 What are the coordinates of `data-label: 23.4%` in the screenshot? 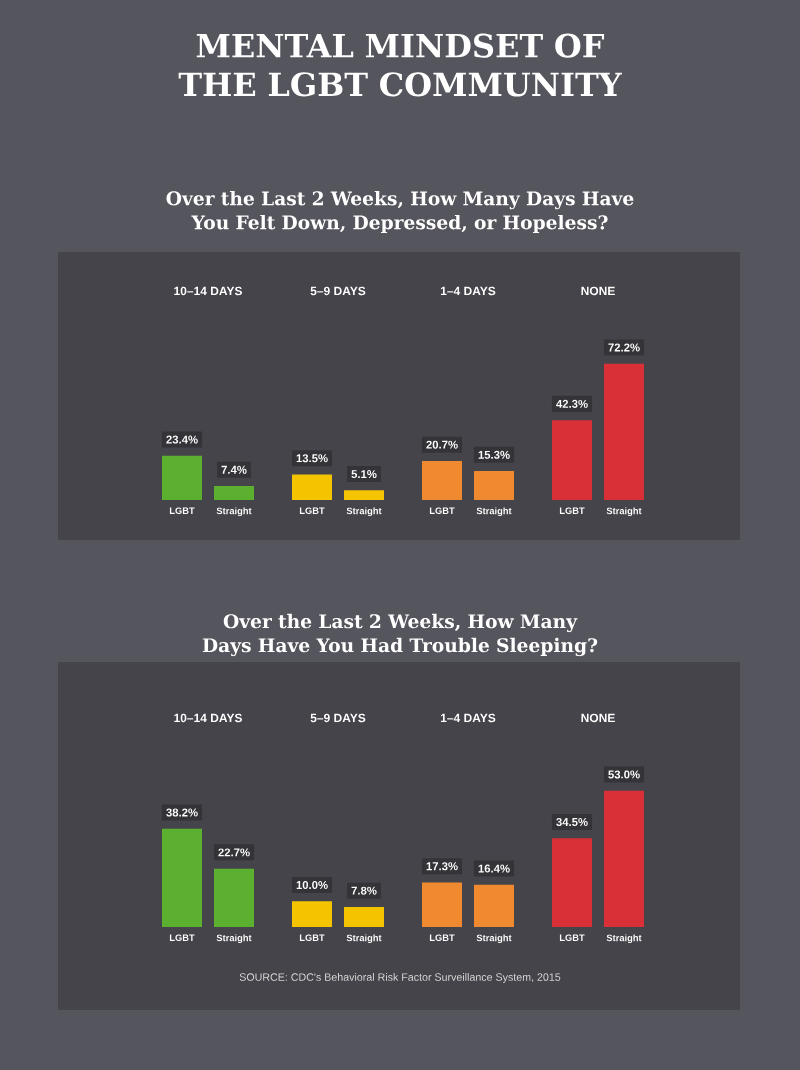 It's located at (182, 439).